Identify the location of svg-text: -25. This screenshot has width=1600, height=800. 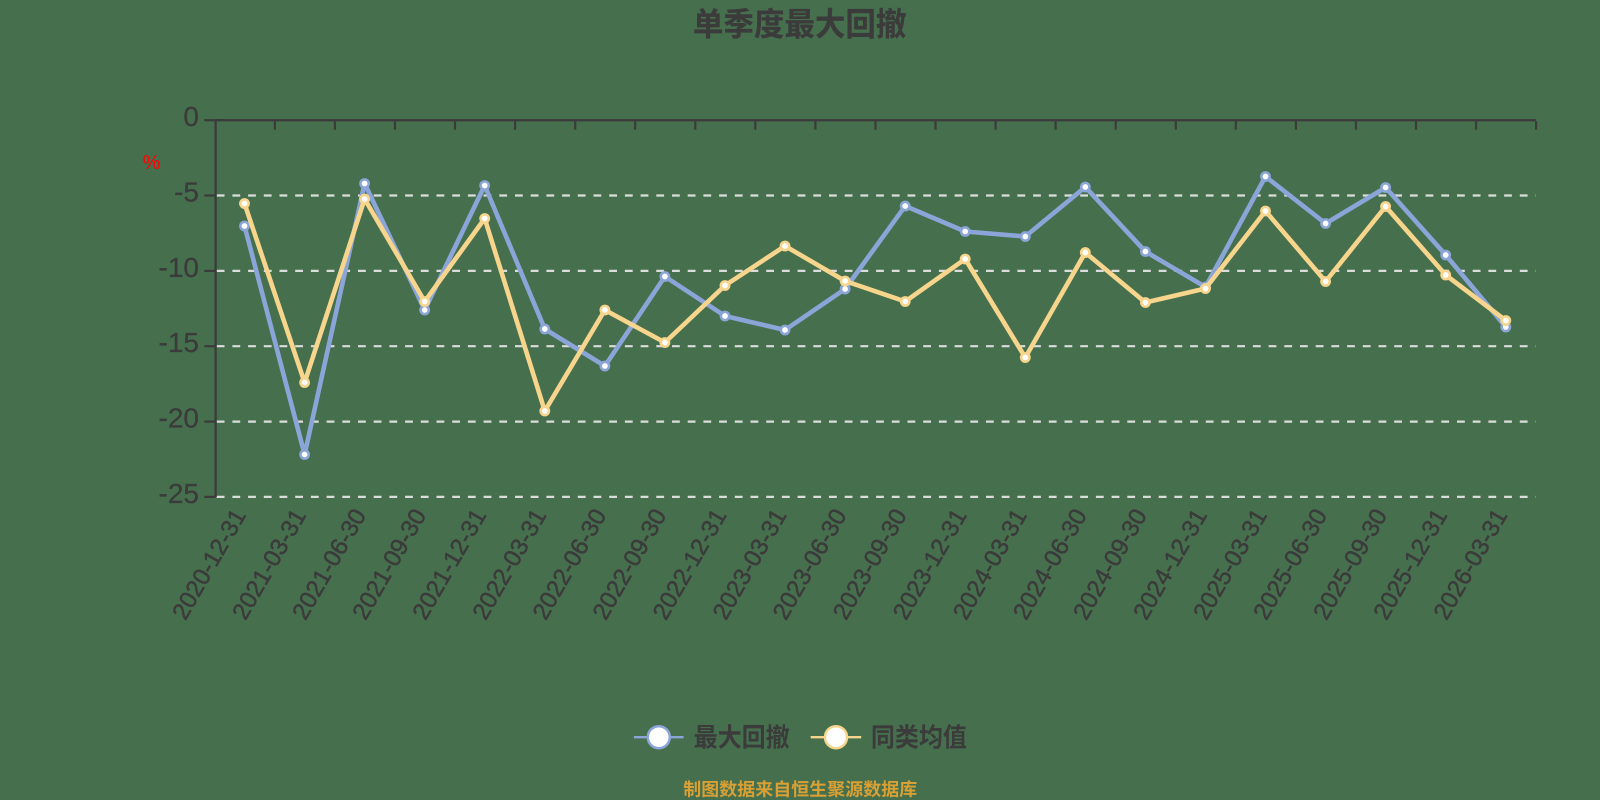
(179, 493).